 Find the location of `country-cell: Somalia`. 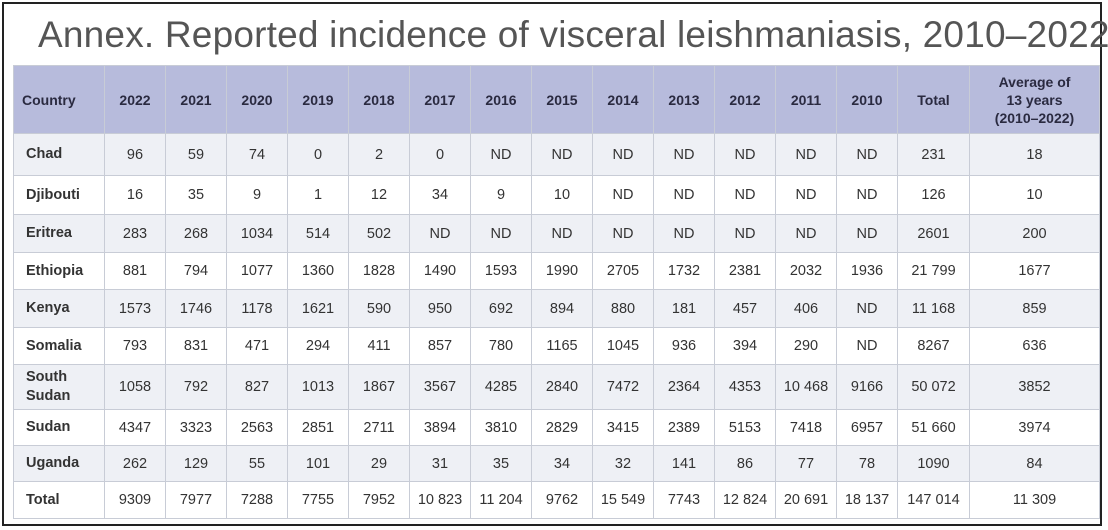

country-cell: Somalia is located at coordinates (59, 346).